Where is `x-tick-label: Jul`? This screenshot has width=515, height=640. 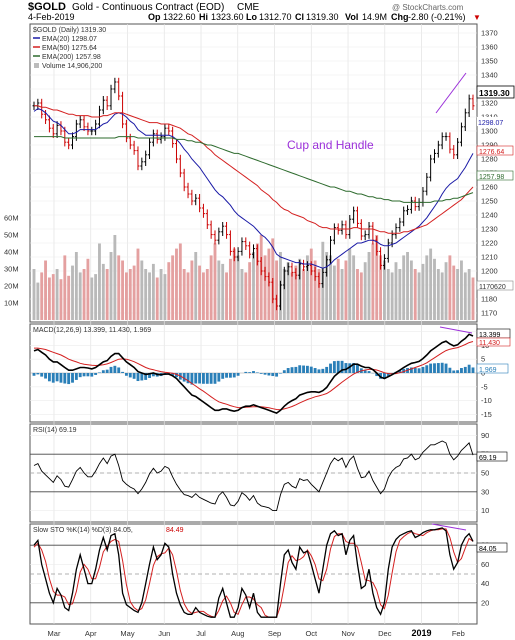
x-tick-label: Jul is located at coordinates (201, 633).